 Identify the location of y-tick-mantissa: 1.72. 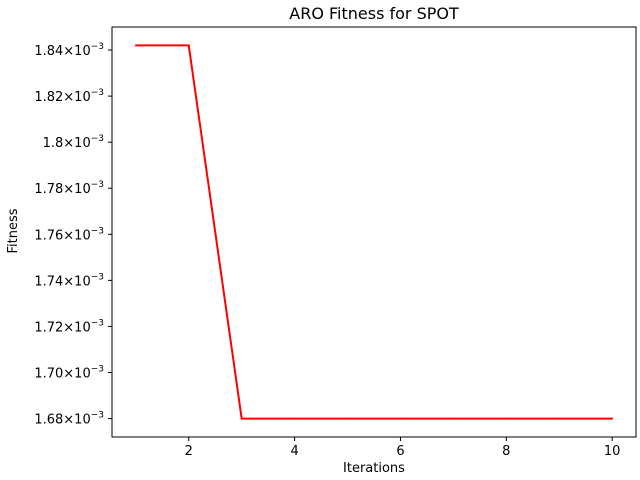
(48, 327).